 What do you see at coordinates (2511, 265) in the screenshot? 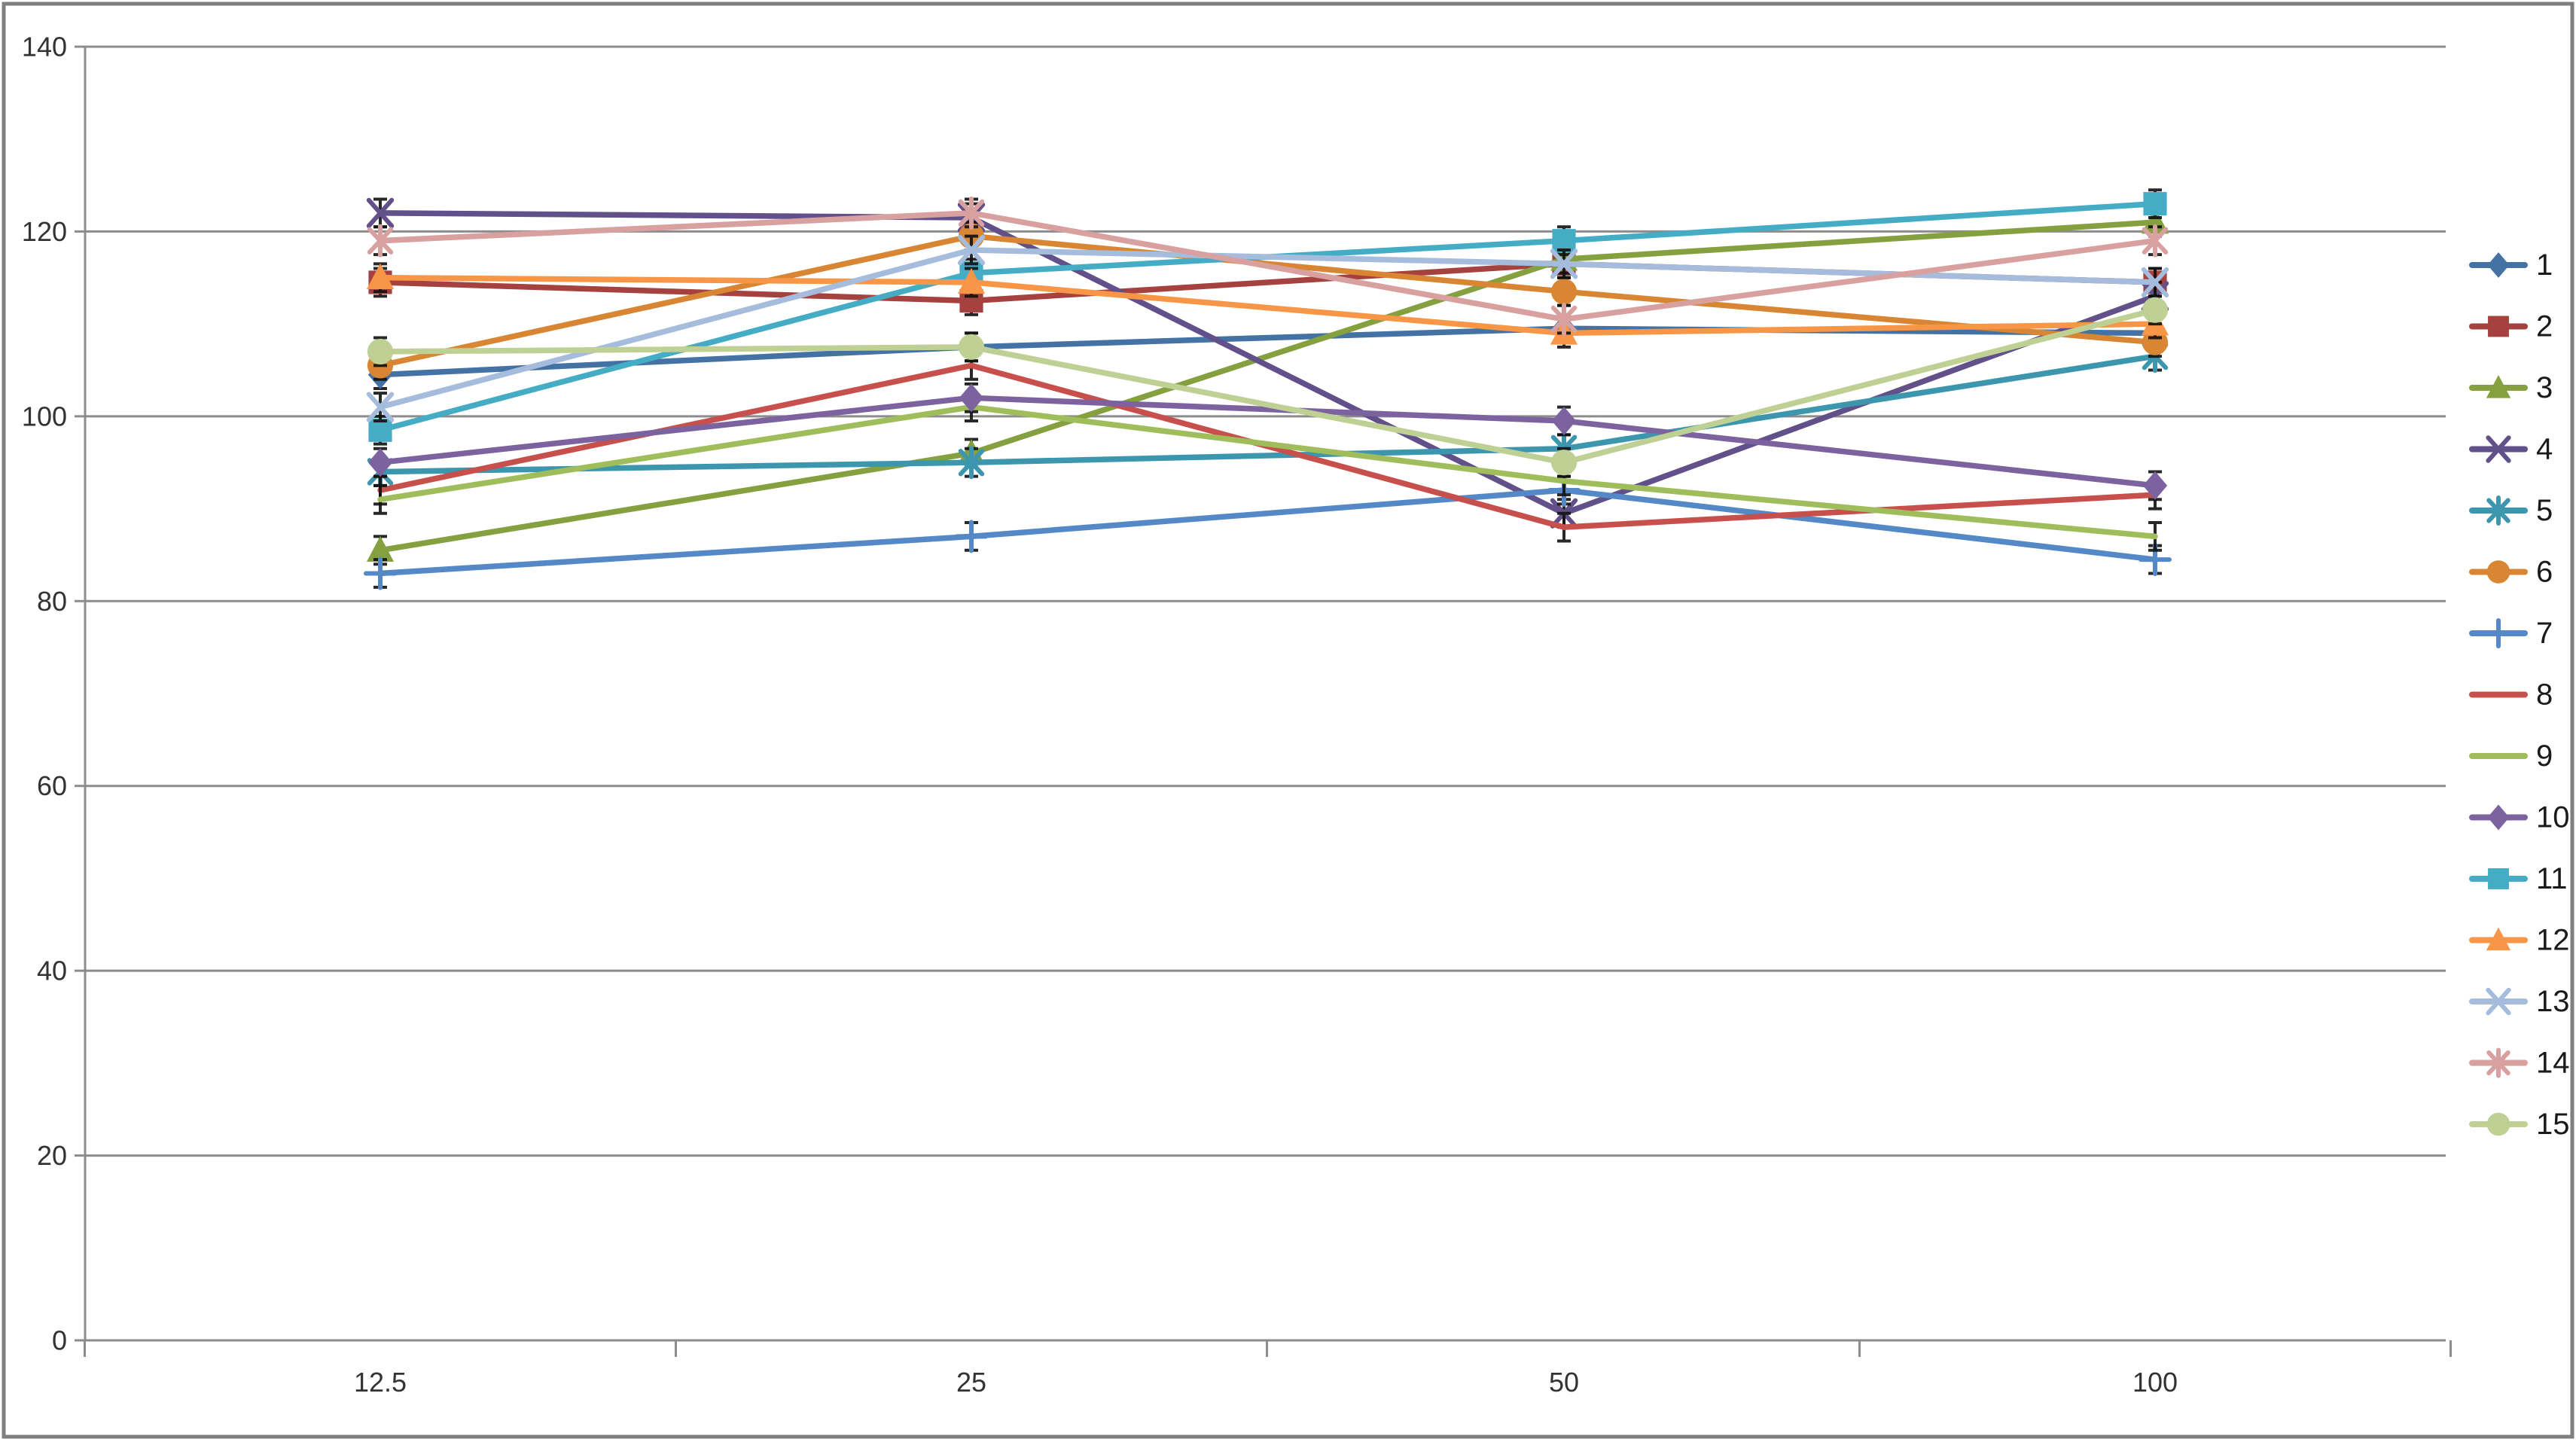
I see `legend-item-1: 1` at bounding box center [2511, 265].